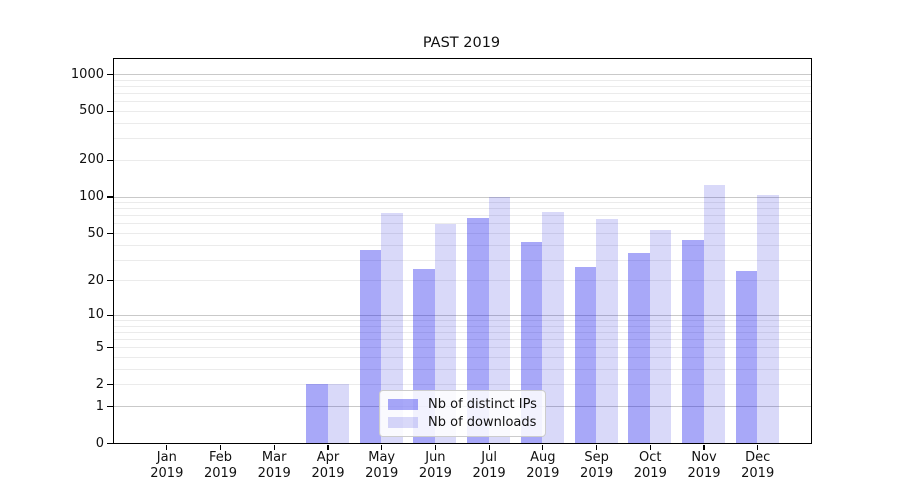 Image resolution: width=900 pixels, height=500 pixels. Describe the element at coordinates (338, 413) in the screenshot. I see `bar-nb-of-downloads-apr-2019` at that location.